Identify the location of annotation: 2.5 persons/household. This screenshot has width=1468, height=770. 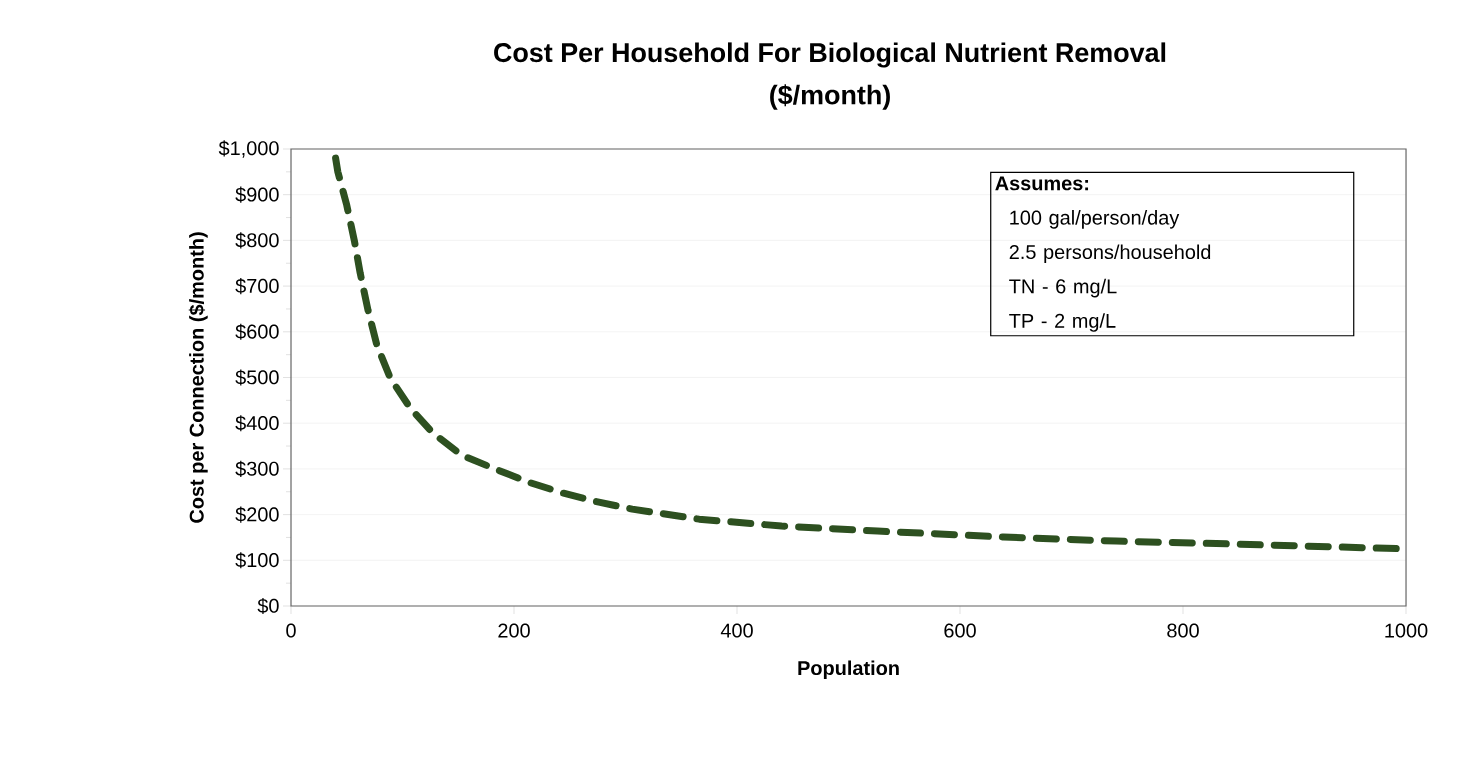
(1110, 254).